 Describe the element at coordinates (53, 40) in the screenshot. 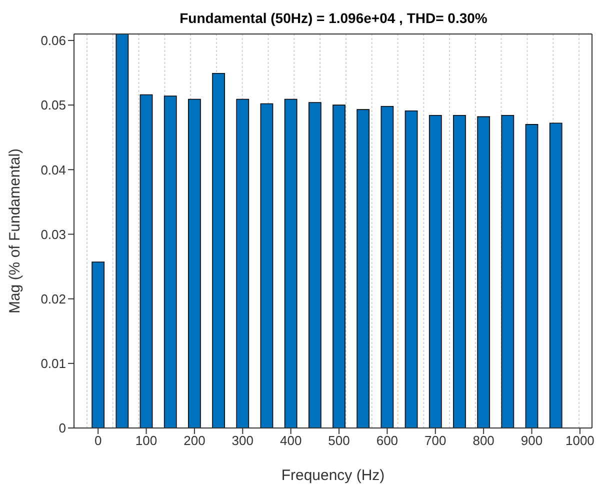

I see `y-tick-label: 0.06` at that location.